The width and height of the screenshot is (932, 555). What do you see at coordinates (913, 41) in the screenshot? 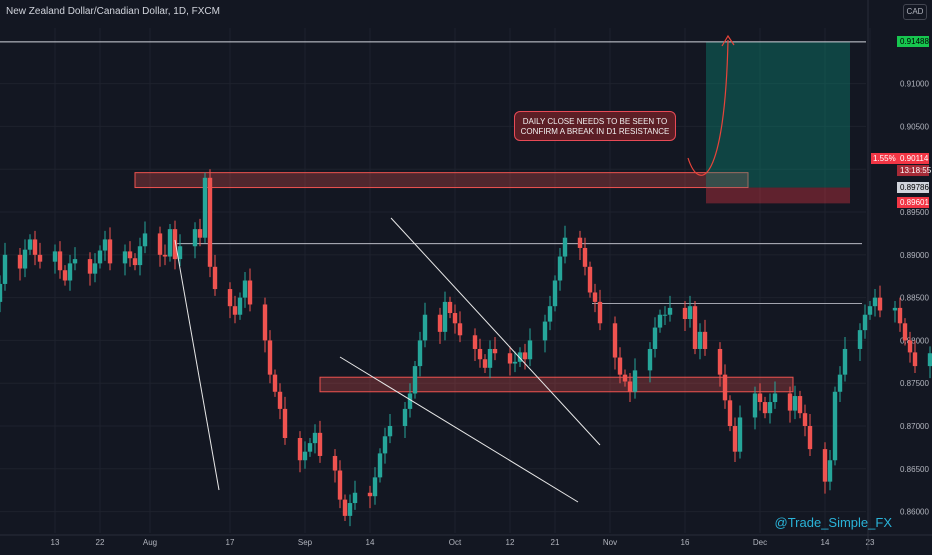
I see `price-tag: 0.91488` at bounding box center [913, 41].